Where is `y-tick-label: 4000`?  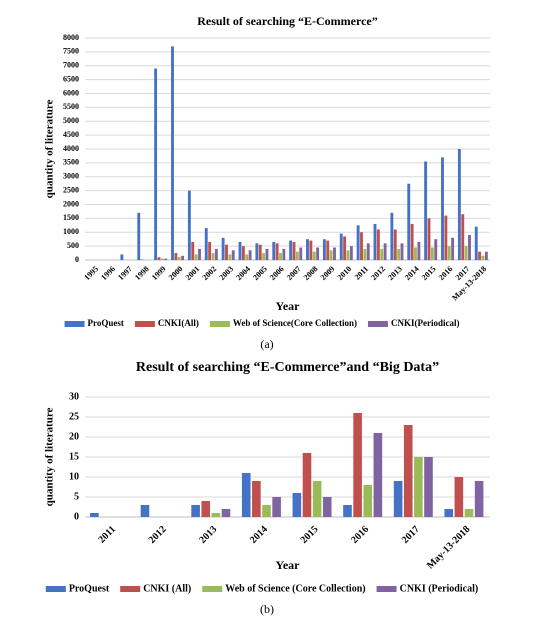 y-tick-label: 4000 is located at coordinates (71, 148).